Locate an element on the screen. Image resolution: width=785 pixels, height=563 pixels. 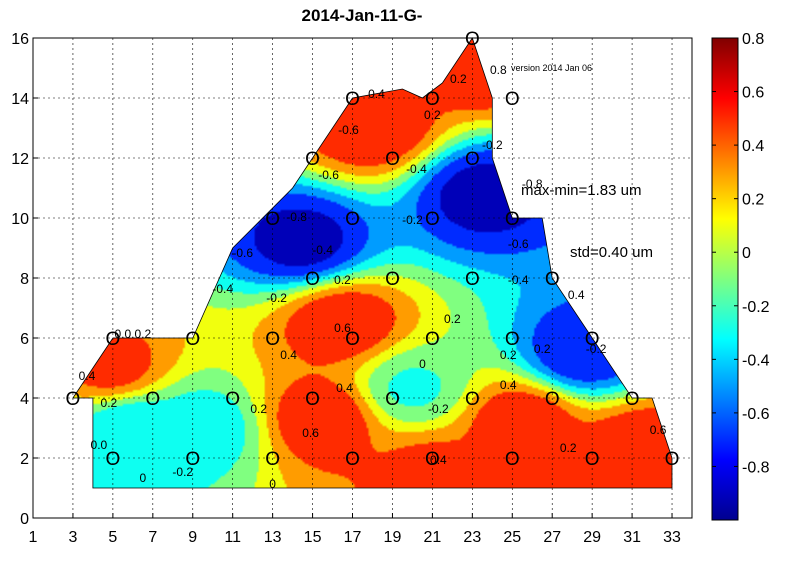
x-tick-label: 5 is located at coordinates (112, 537).